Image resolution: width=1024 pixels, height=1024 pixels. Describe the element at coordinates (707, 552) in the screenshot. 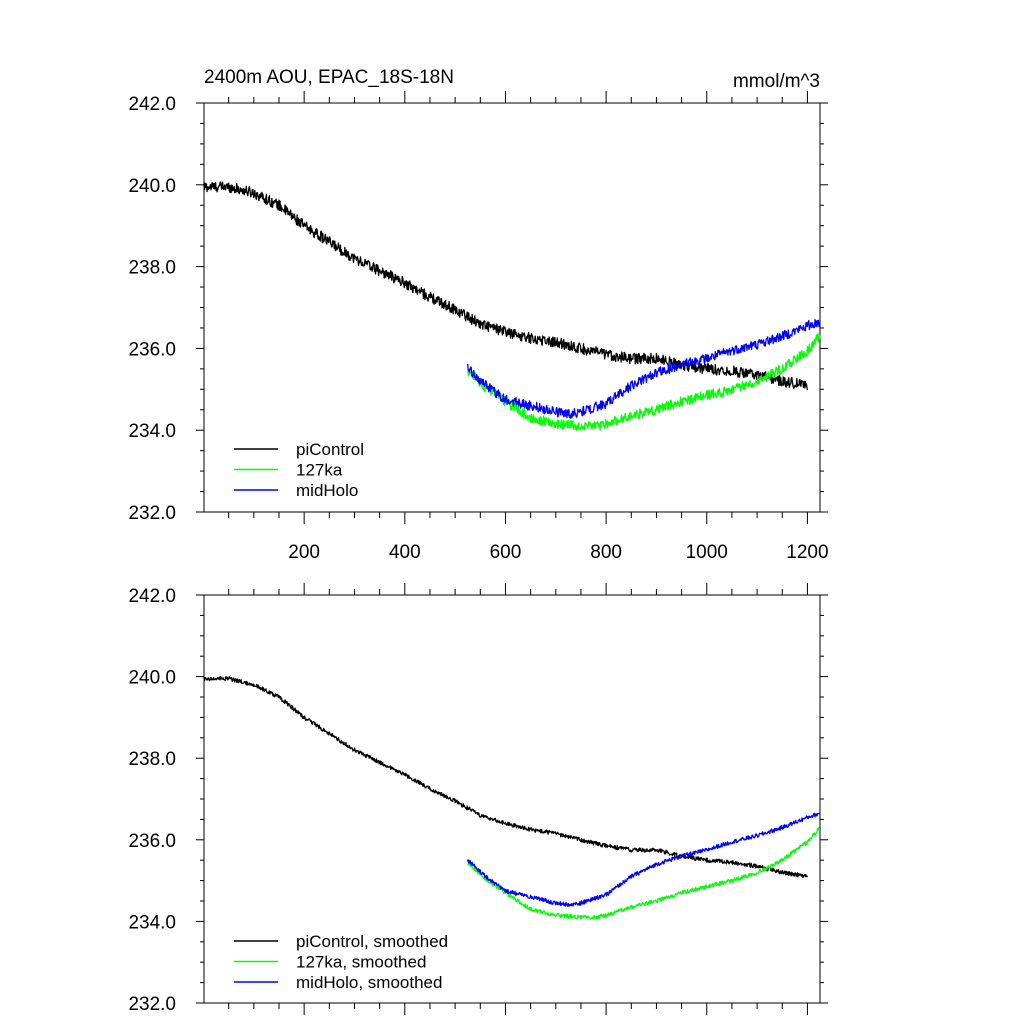

I see `x-tick-label: 1000` at that location.